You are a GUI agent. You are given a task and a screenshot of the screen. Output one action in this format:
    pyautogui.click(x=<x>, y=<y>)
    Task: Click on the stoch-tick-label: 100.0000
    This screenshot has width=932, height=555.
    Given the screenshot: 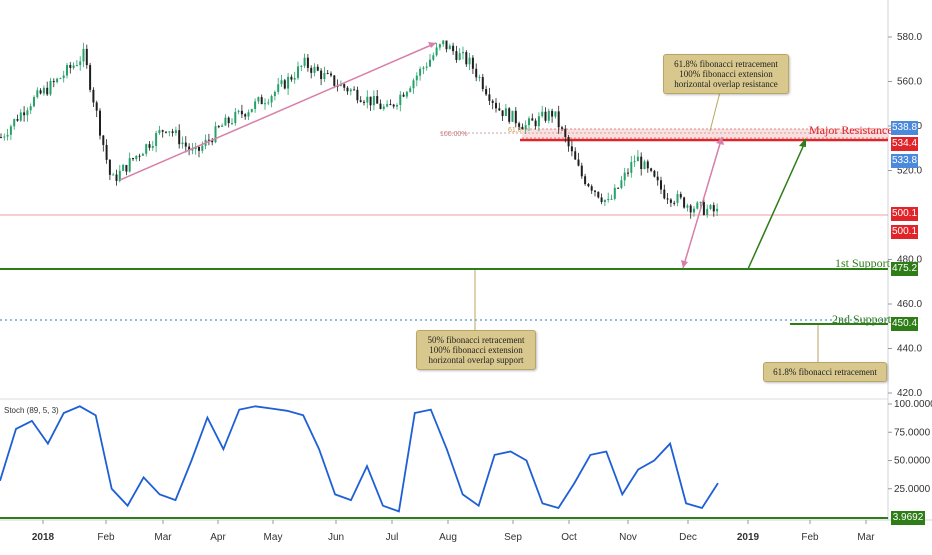 What is the action you would take?
    pyautogui.click(x=913, y=404)
    